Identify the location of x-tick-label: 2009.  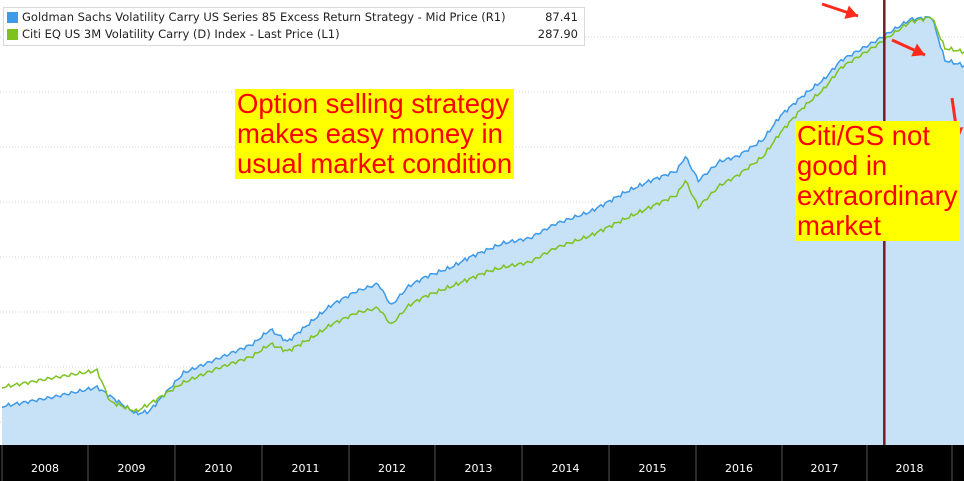
(132, 468).